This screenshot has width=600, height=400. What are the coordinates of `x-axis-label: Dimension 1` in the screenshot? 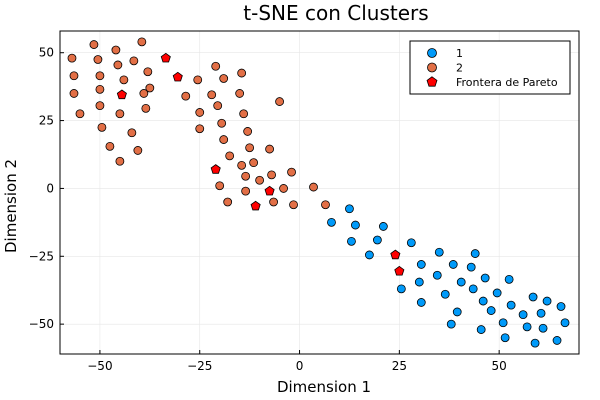 It's located at (324, 387).